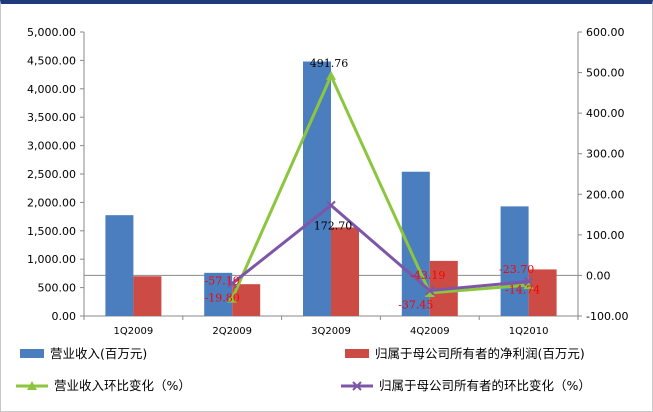 Image resolution: width=653 pixels, height=412 pixels. What do you see at coordinates (480, 353) in the screenshot?
I see `legend-label: 归属于母公司所有者的净利润(百万元)` at bounding box center [480, 353].